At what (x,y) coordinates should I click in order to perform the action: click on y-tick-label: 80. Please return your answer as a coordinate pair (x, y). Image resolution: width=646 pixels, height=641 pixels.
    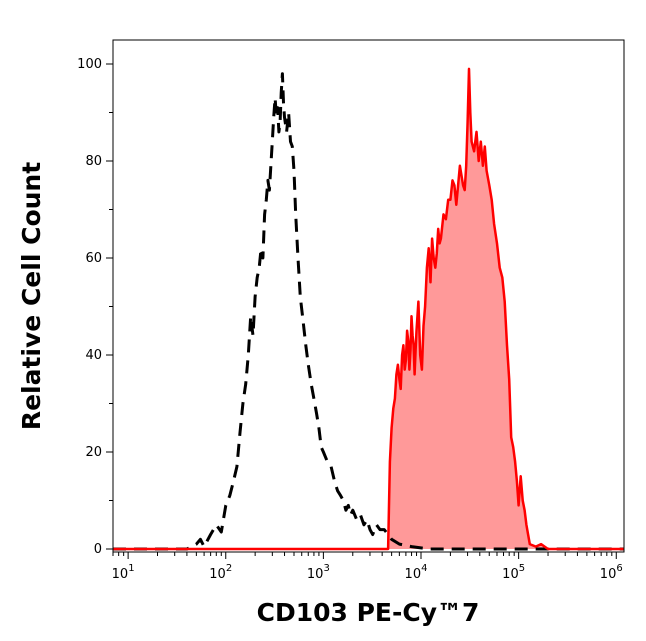
    Looking at the image, I should click on (93, 161).